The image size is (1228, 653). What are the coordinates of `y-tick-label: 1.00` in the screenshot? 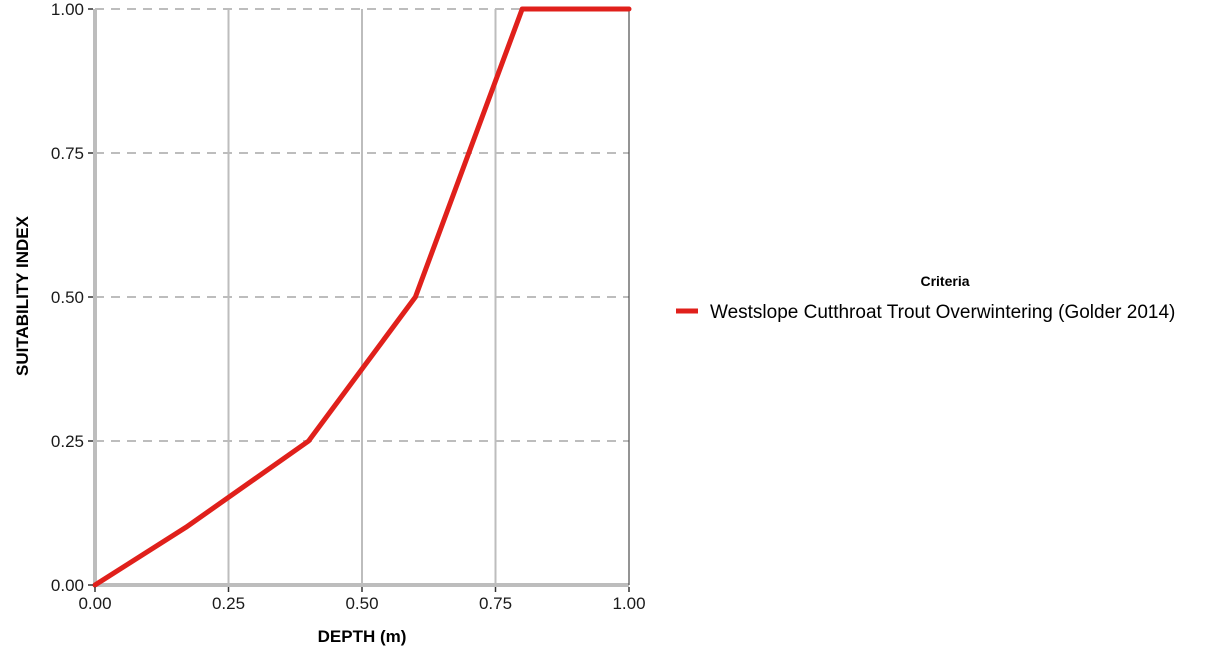 It's located at (67, 9).